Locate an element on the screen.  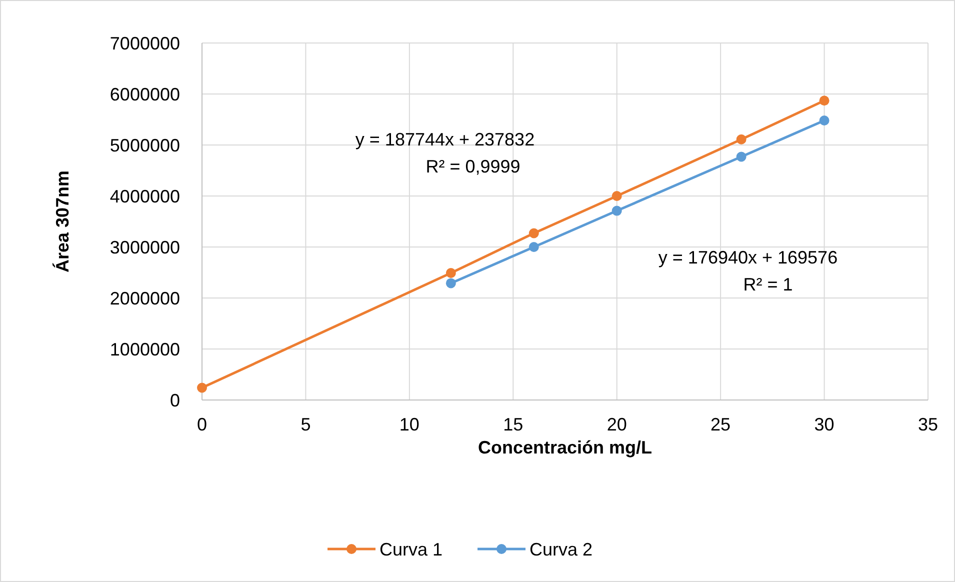
annotation: y = 176940x + 169576 is located at coordinates (748, 257).